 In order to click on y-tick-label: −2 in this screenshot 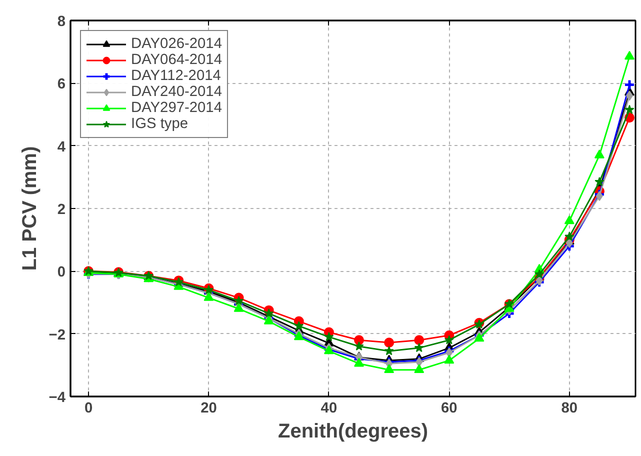, I will do `click(57, 335)`.